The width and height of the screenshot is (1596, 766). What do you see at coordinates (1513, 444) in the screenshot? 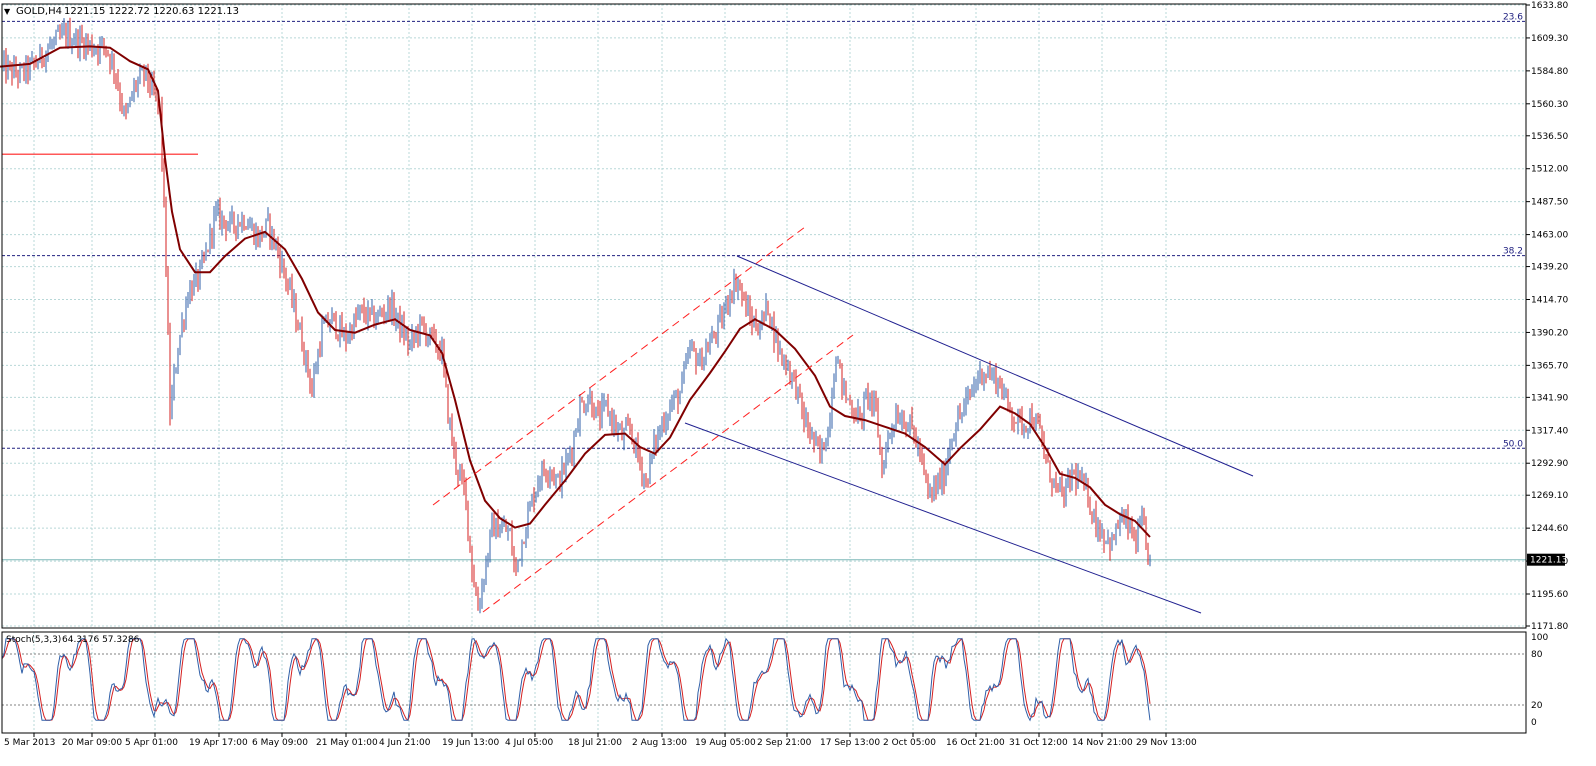
I see `fib-level-label: 50.0` at bounding box center [1513, 444].